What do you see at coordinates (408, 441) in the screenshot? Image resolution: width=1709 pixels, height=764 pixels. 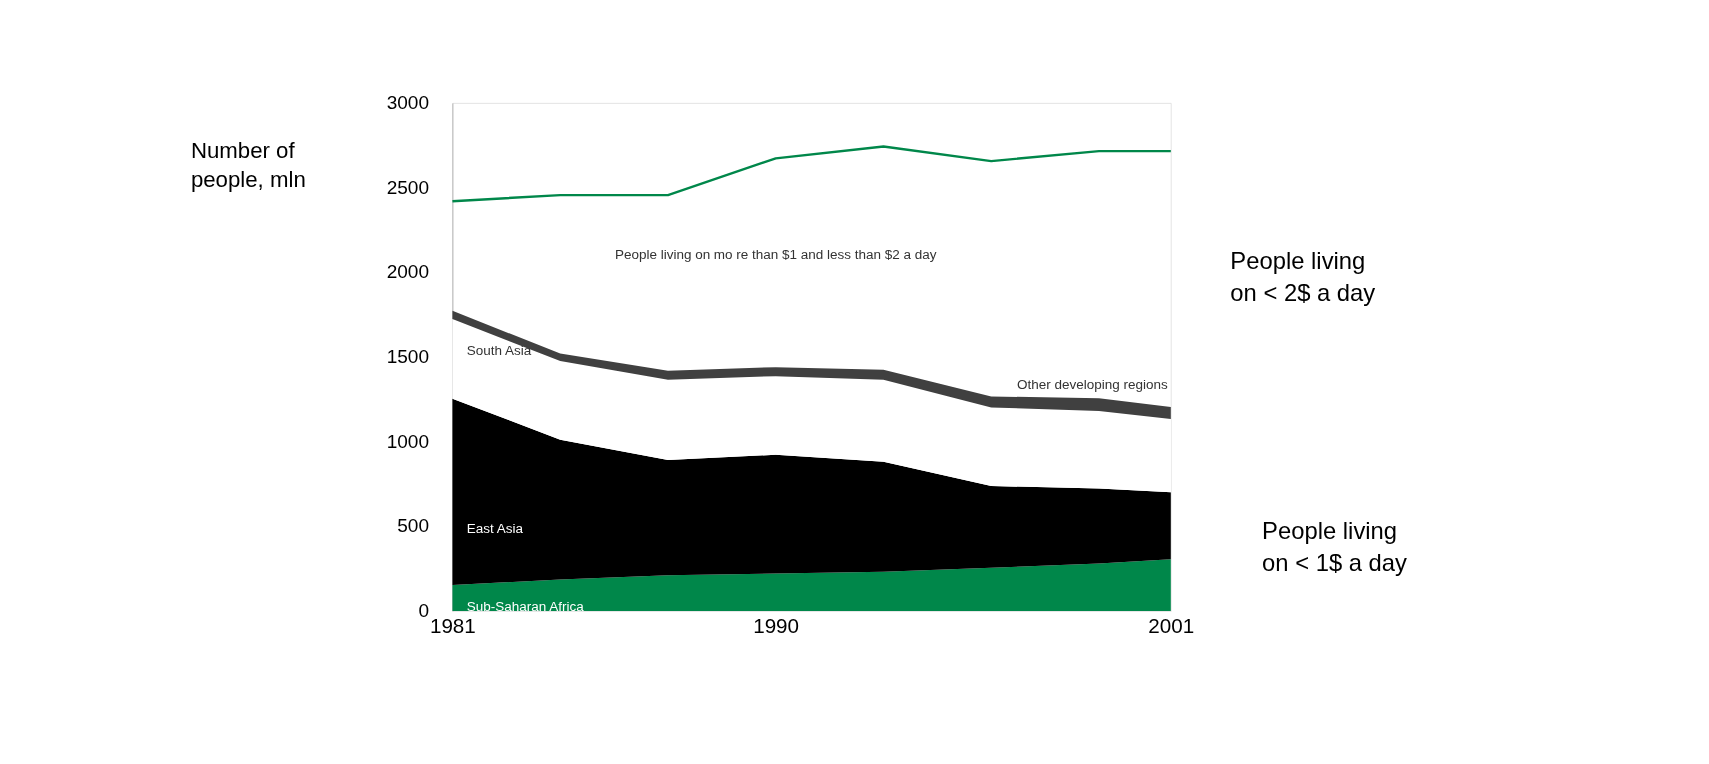 I see `y-tick-label: 1000` at bounding box center [408, 441].